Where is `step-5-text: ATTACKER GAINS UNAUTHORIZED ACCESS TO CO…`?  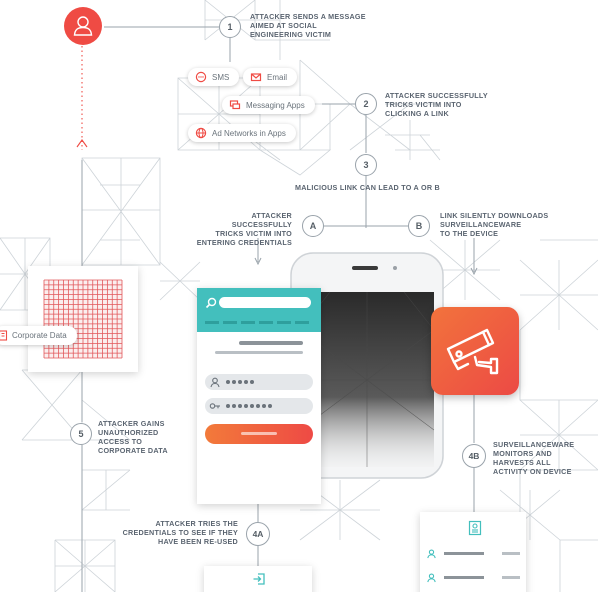
step-5-text: ATTACKER GAINS UNAUTHORIZED ACCESS TO CO… is located at coordinates (133, 437).